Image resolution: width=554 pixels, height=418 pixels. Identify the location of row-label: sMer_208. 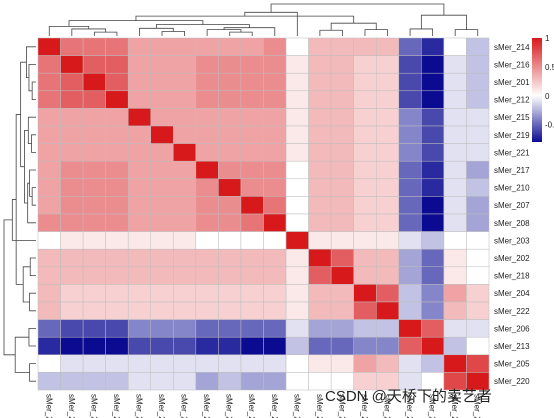
(512, 223).